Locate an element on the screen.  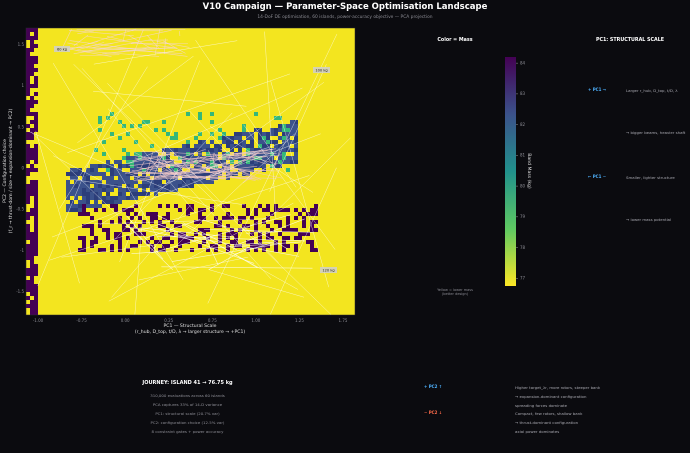
pc2-up-label: + PC2 ↑ is located at coordinates (433, 386).